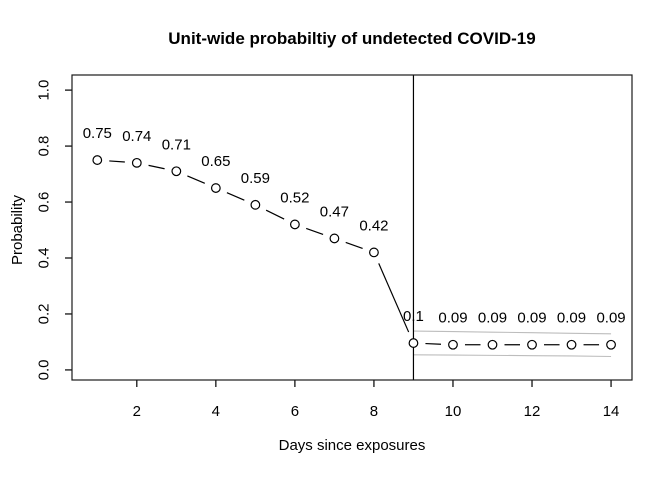 Image resolution: width=672 pixels, height=480 pixels. I want to click on data-point-label: 0.65, so click(215, 161).